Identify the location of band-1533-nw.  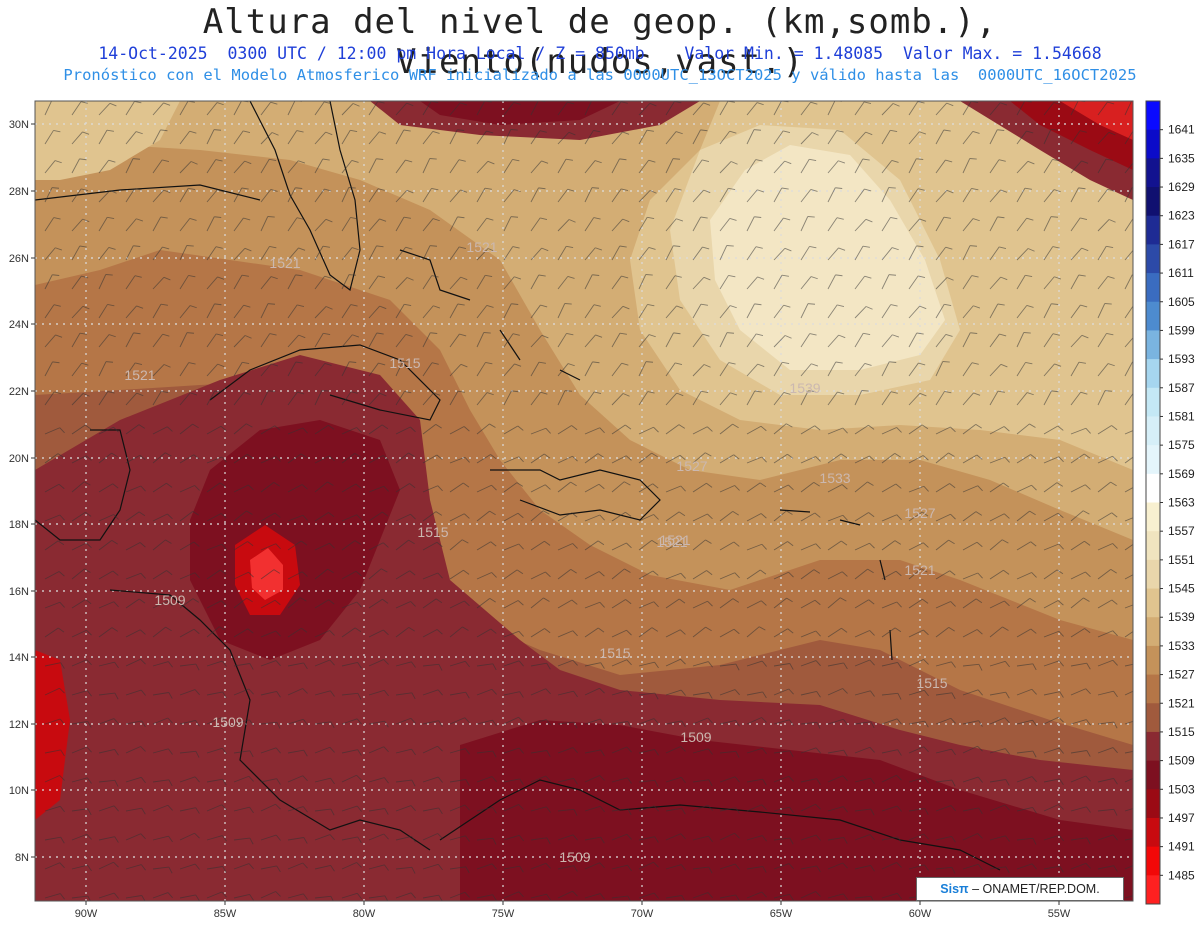
(107, 140).